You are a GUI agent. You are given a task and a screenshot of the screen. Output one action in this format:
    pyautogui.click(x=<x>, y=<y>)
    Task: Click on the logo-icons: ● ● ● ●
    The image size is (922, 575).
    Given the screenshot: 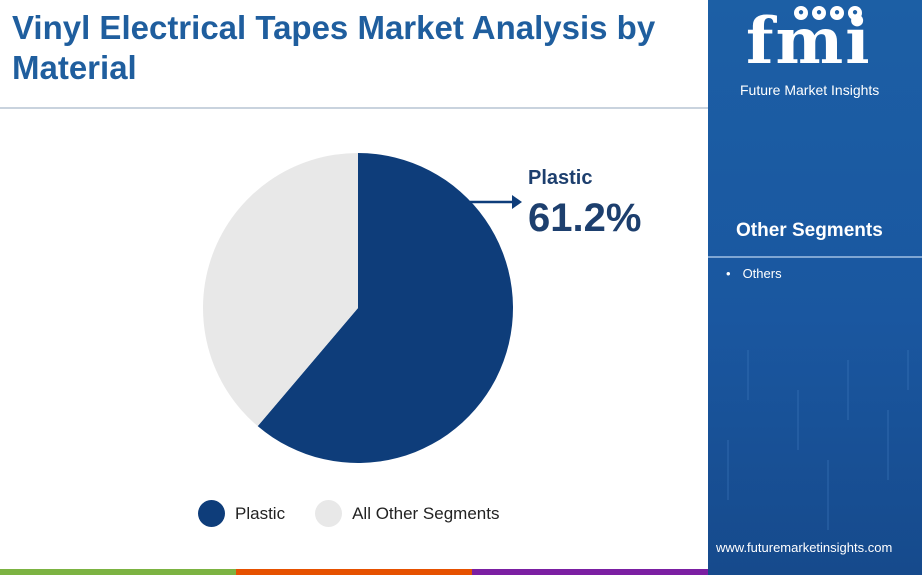 What is the action you would take?
    pyautogui.click(x=830, y=13)
    